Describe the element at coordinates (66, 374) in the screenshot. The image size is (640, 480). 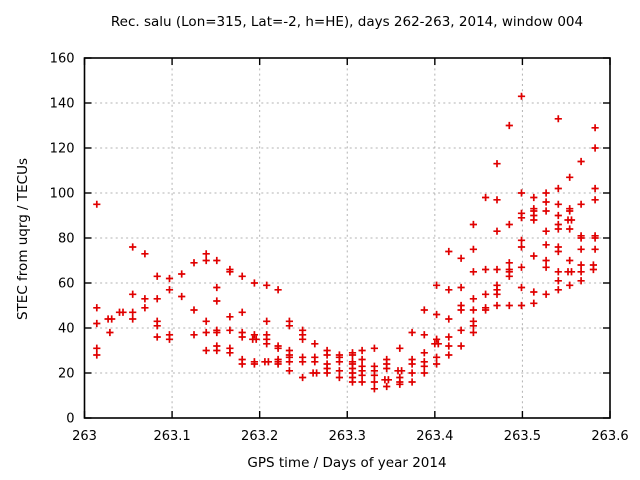
I see `y-tick-label: 20` at that location.